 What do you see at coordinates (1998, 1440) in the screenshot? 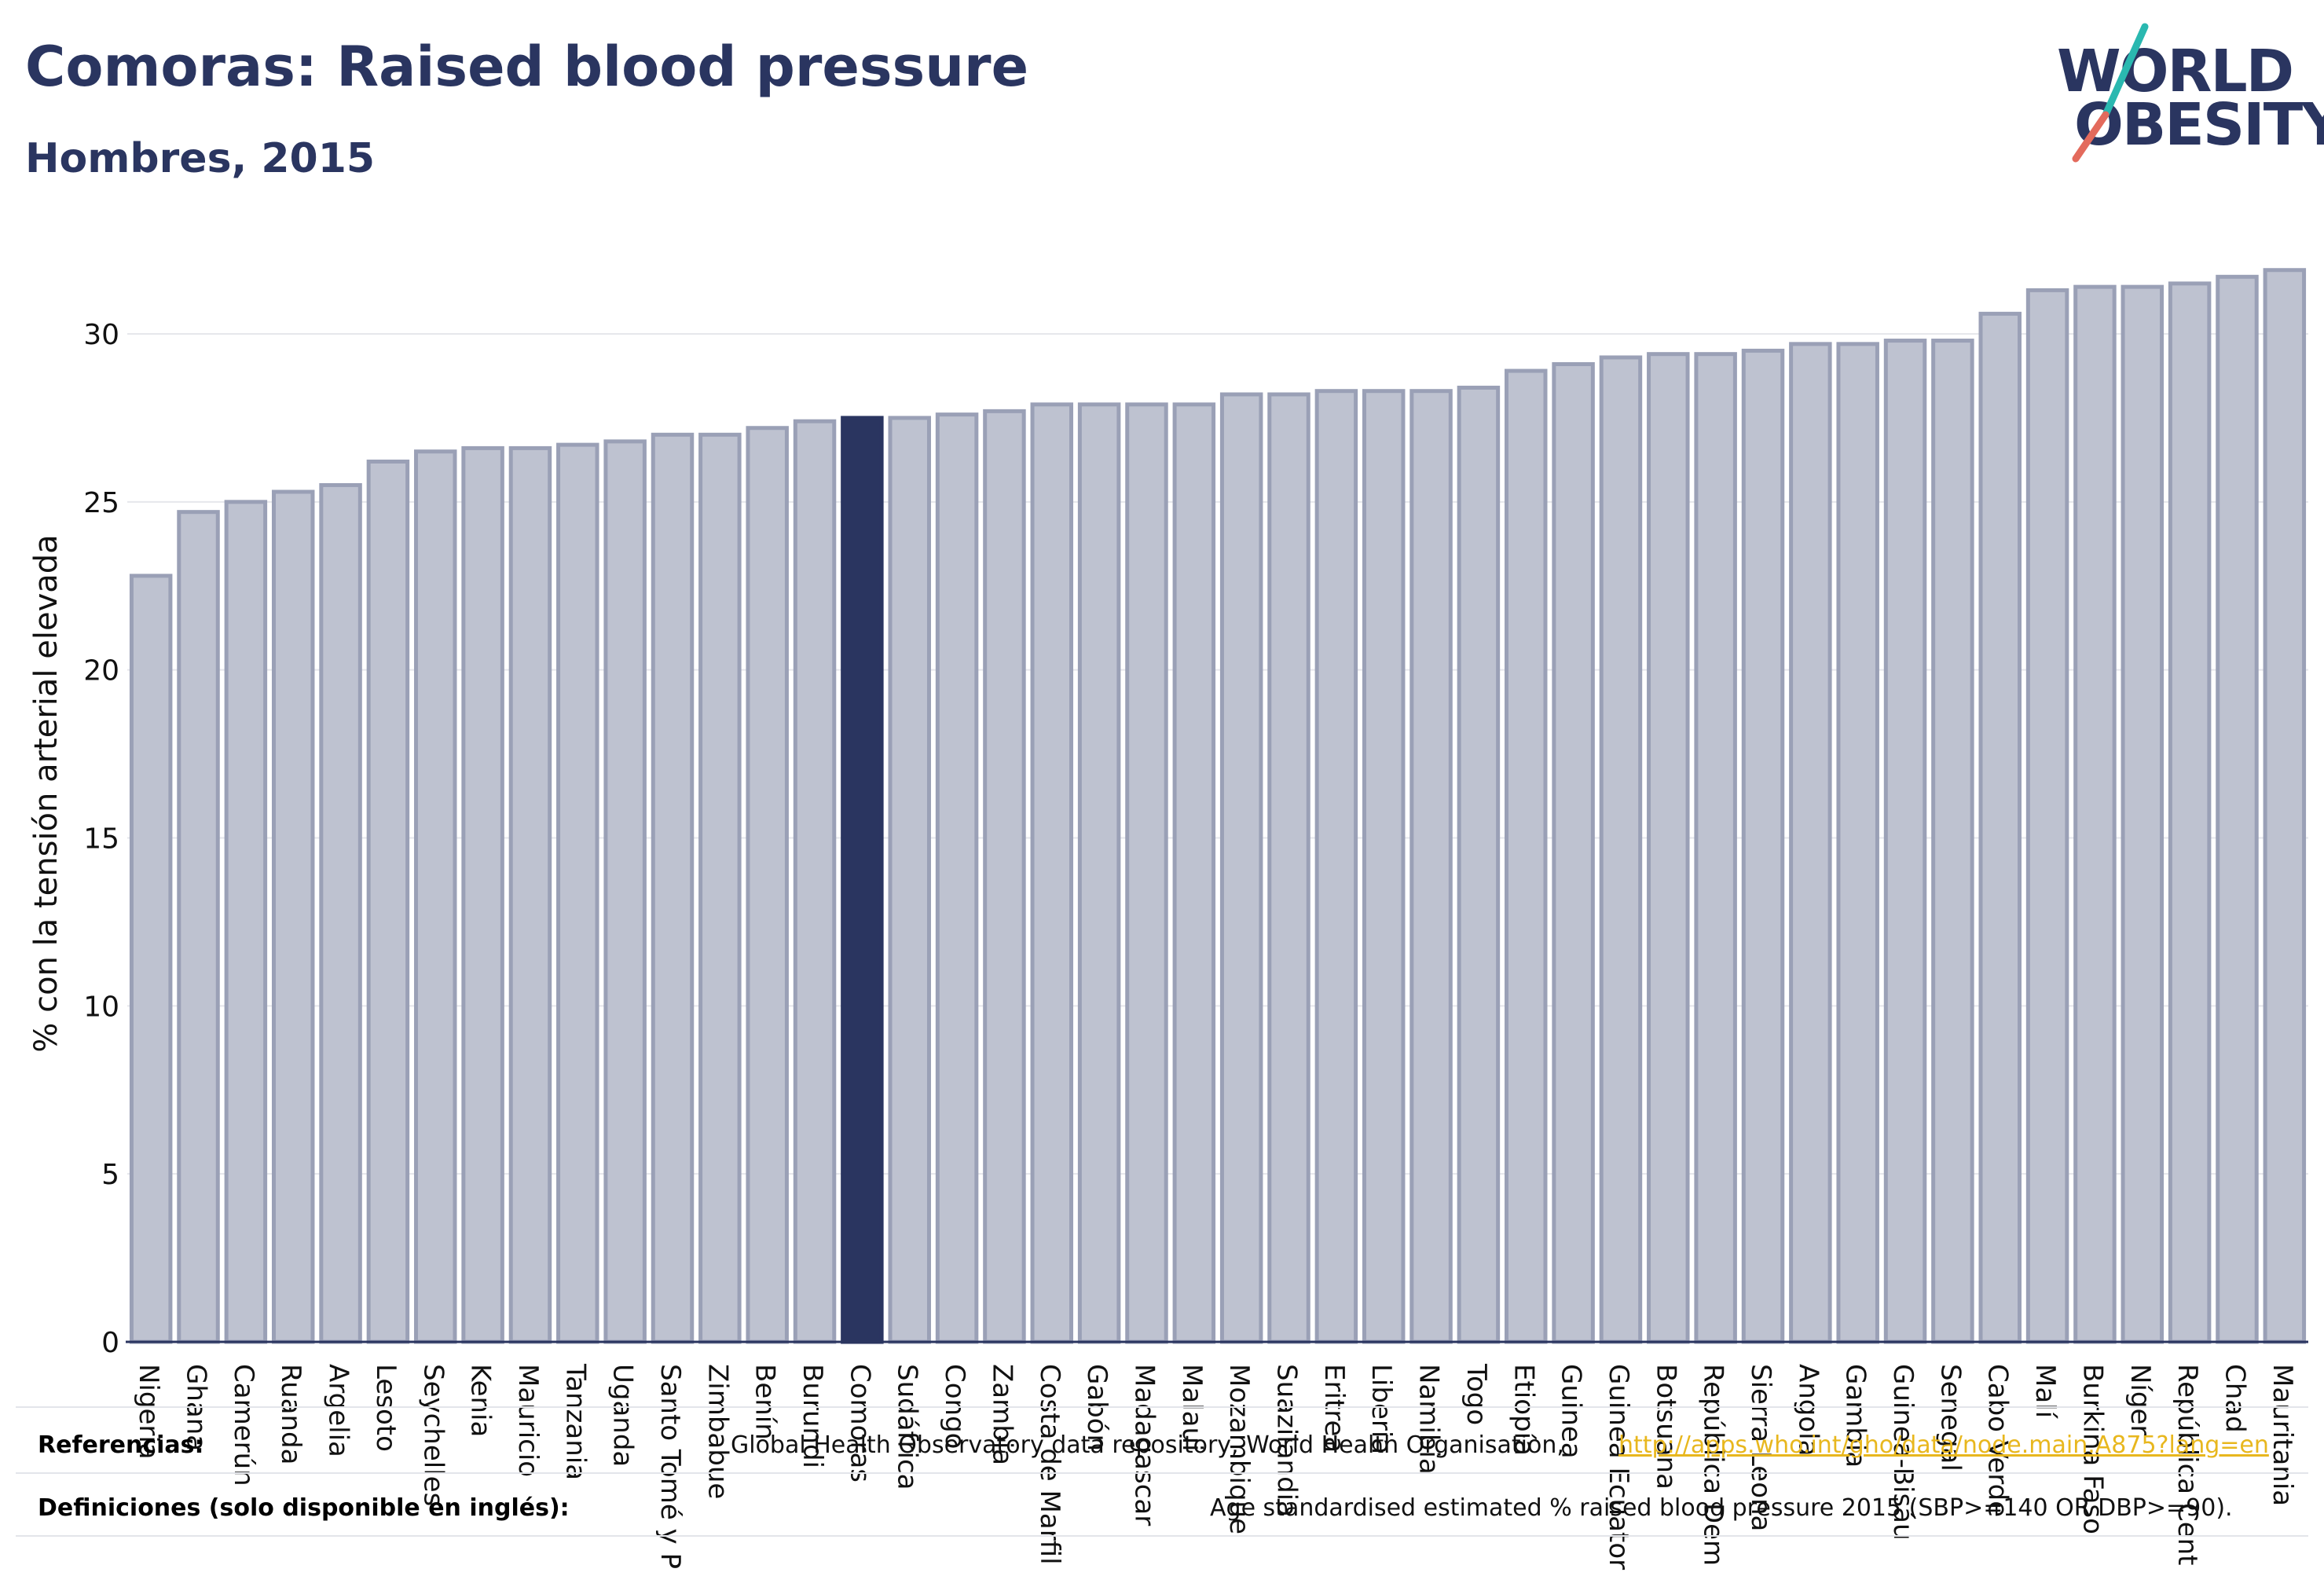
I see `x-tick-label: Cabo Verde` at bounding box center [1998, 1440].